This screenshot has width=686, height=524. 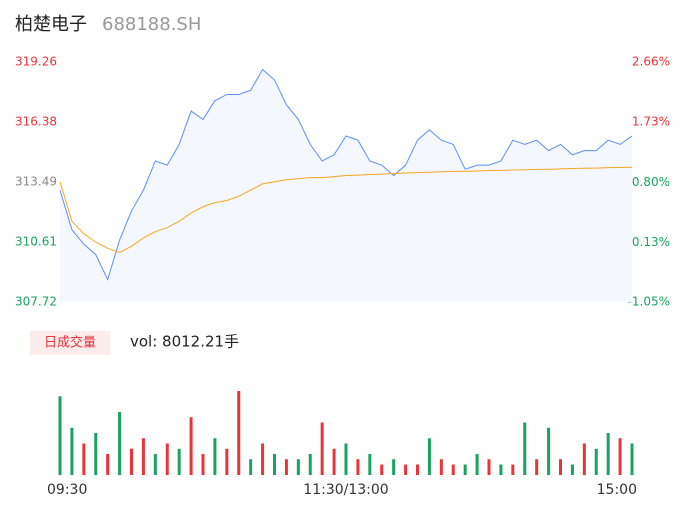 I want to click on volume-badge-bg, so click(x=70, y=343).